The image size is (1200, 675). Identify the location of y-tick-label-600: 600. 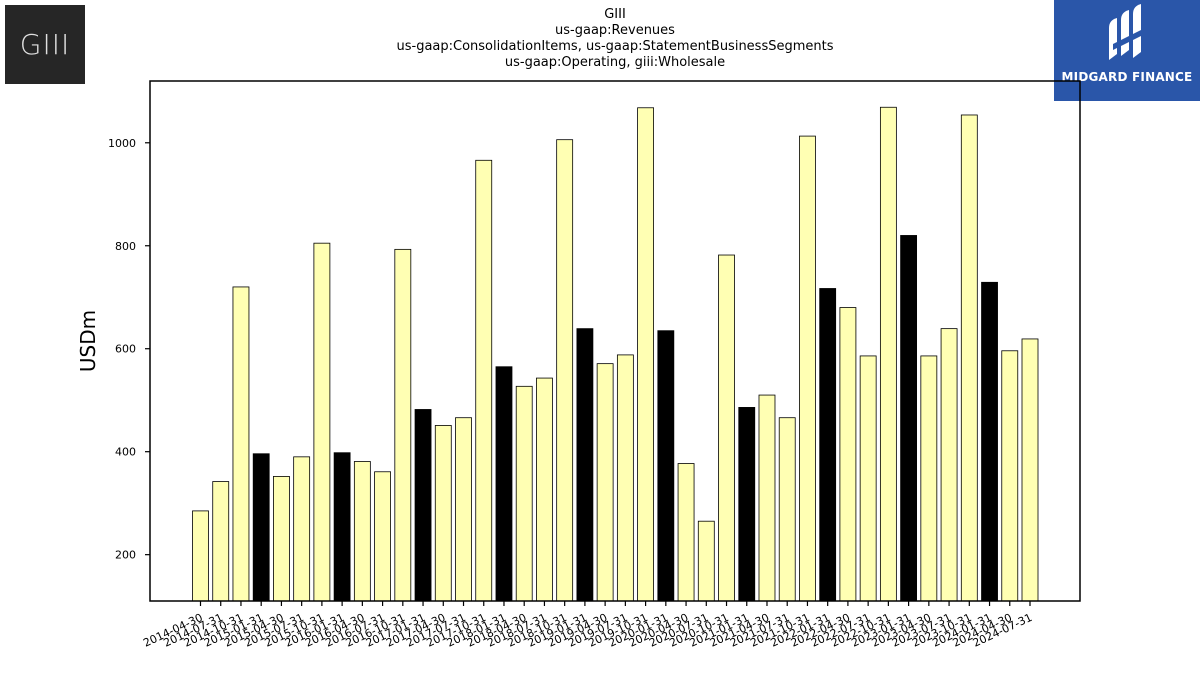
(125, 349).